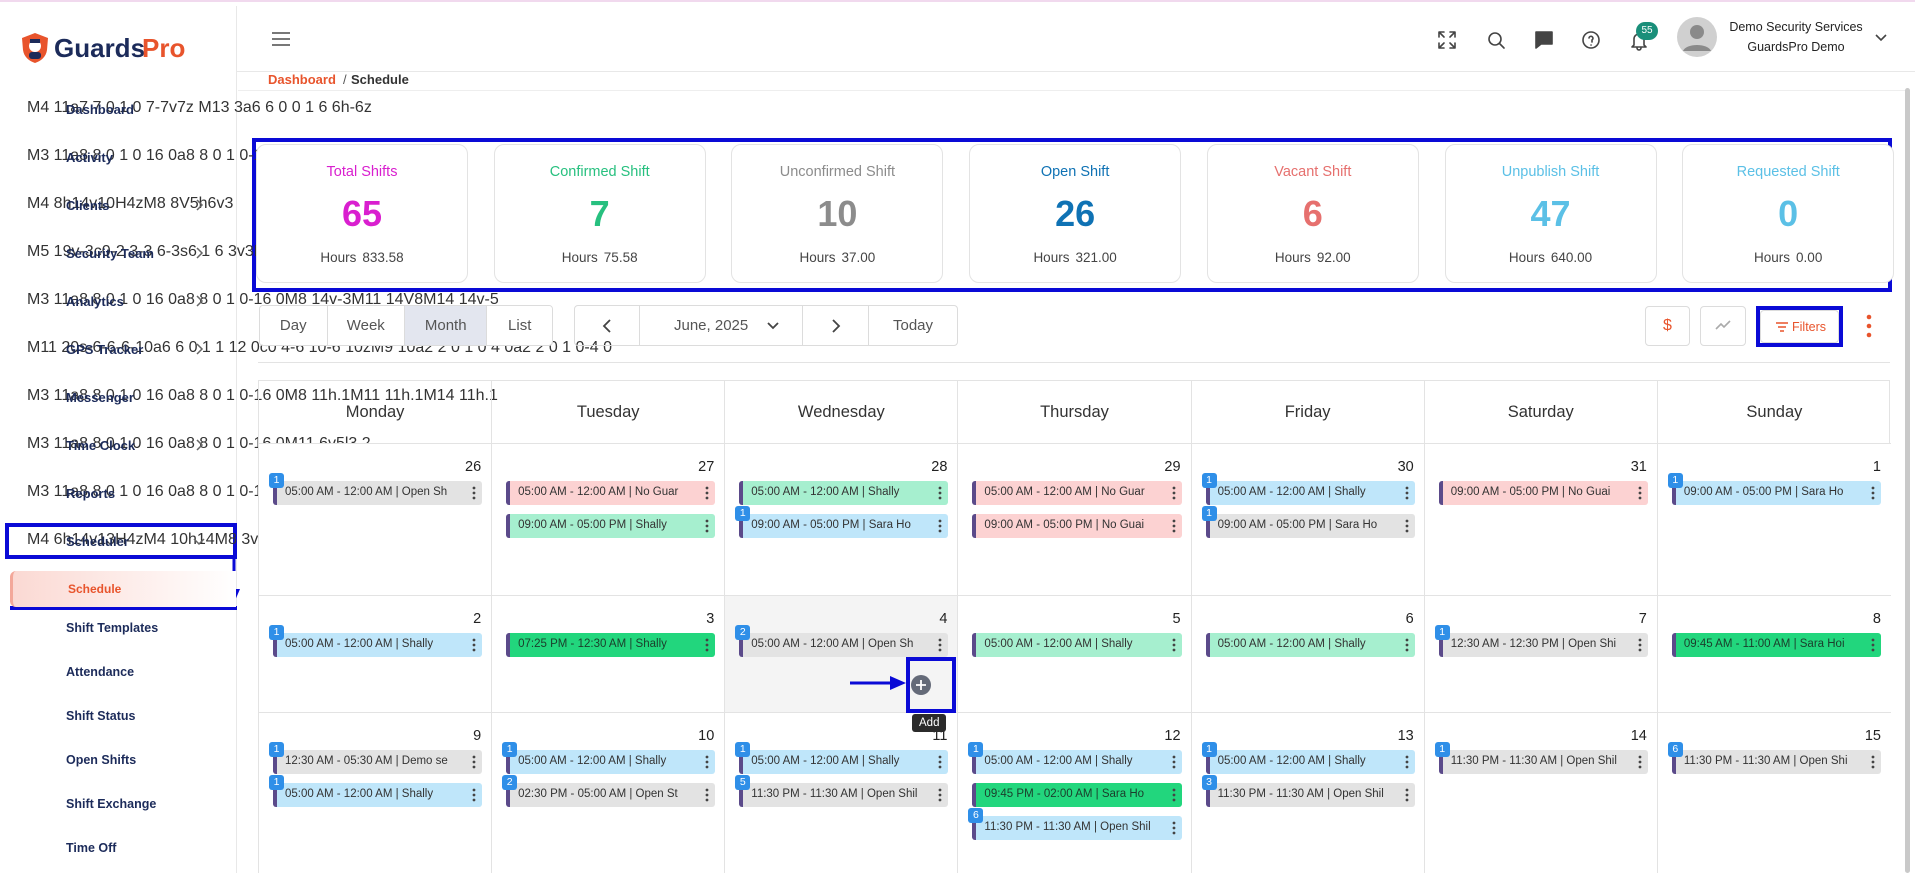  Describe the element at coordinates (1869, 328) in the screenshot. I see `more-button` at that location.